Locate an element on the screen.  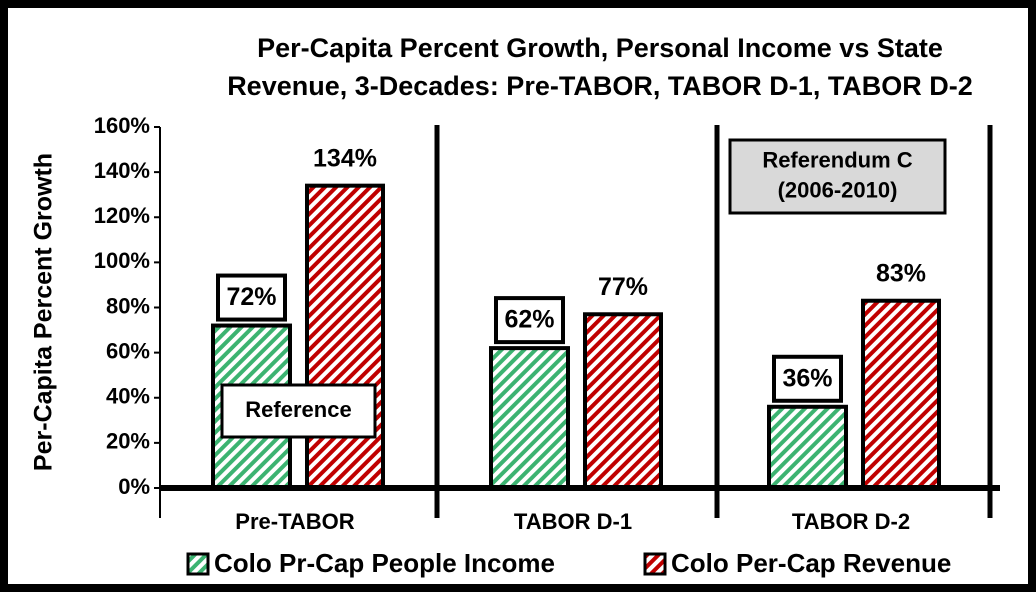
y-tick-label: 140% is located at coordinates (122, 170).